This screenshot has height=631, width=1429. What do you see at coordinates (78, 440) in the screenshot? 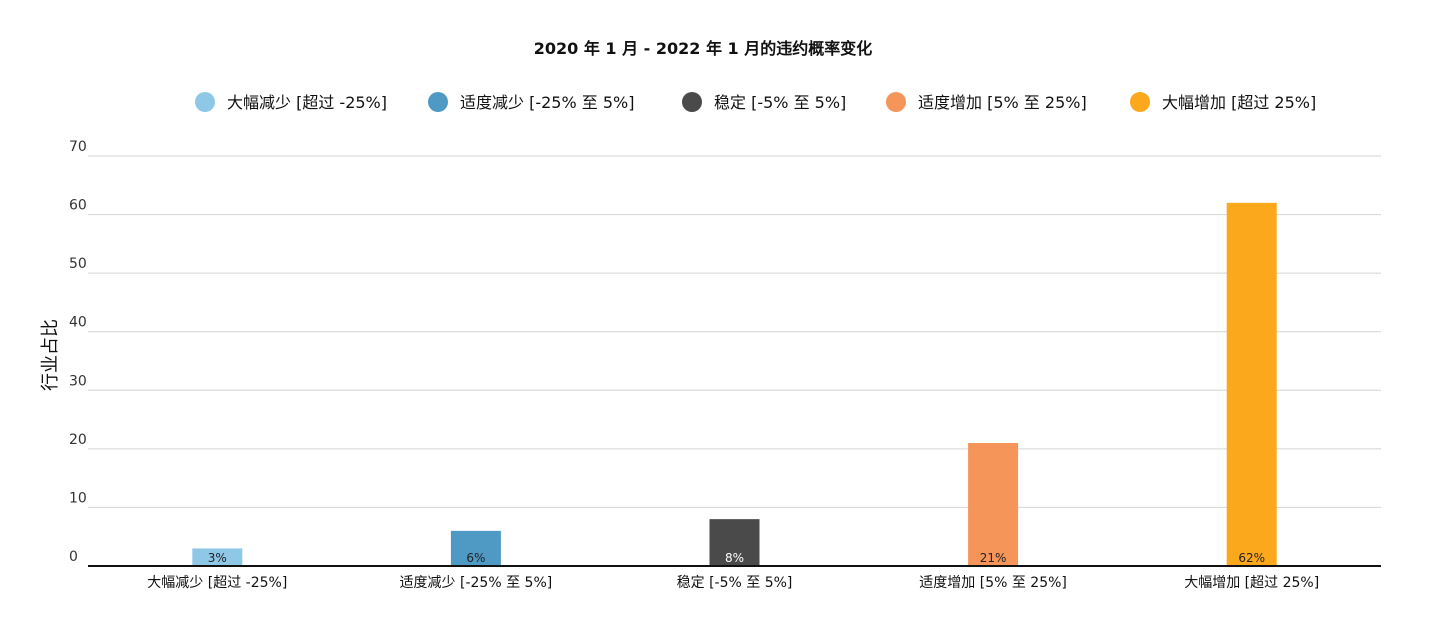
I see `y-tick-label: 20` at bounding box center [78, 440].